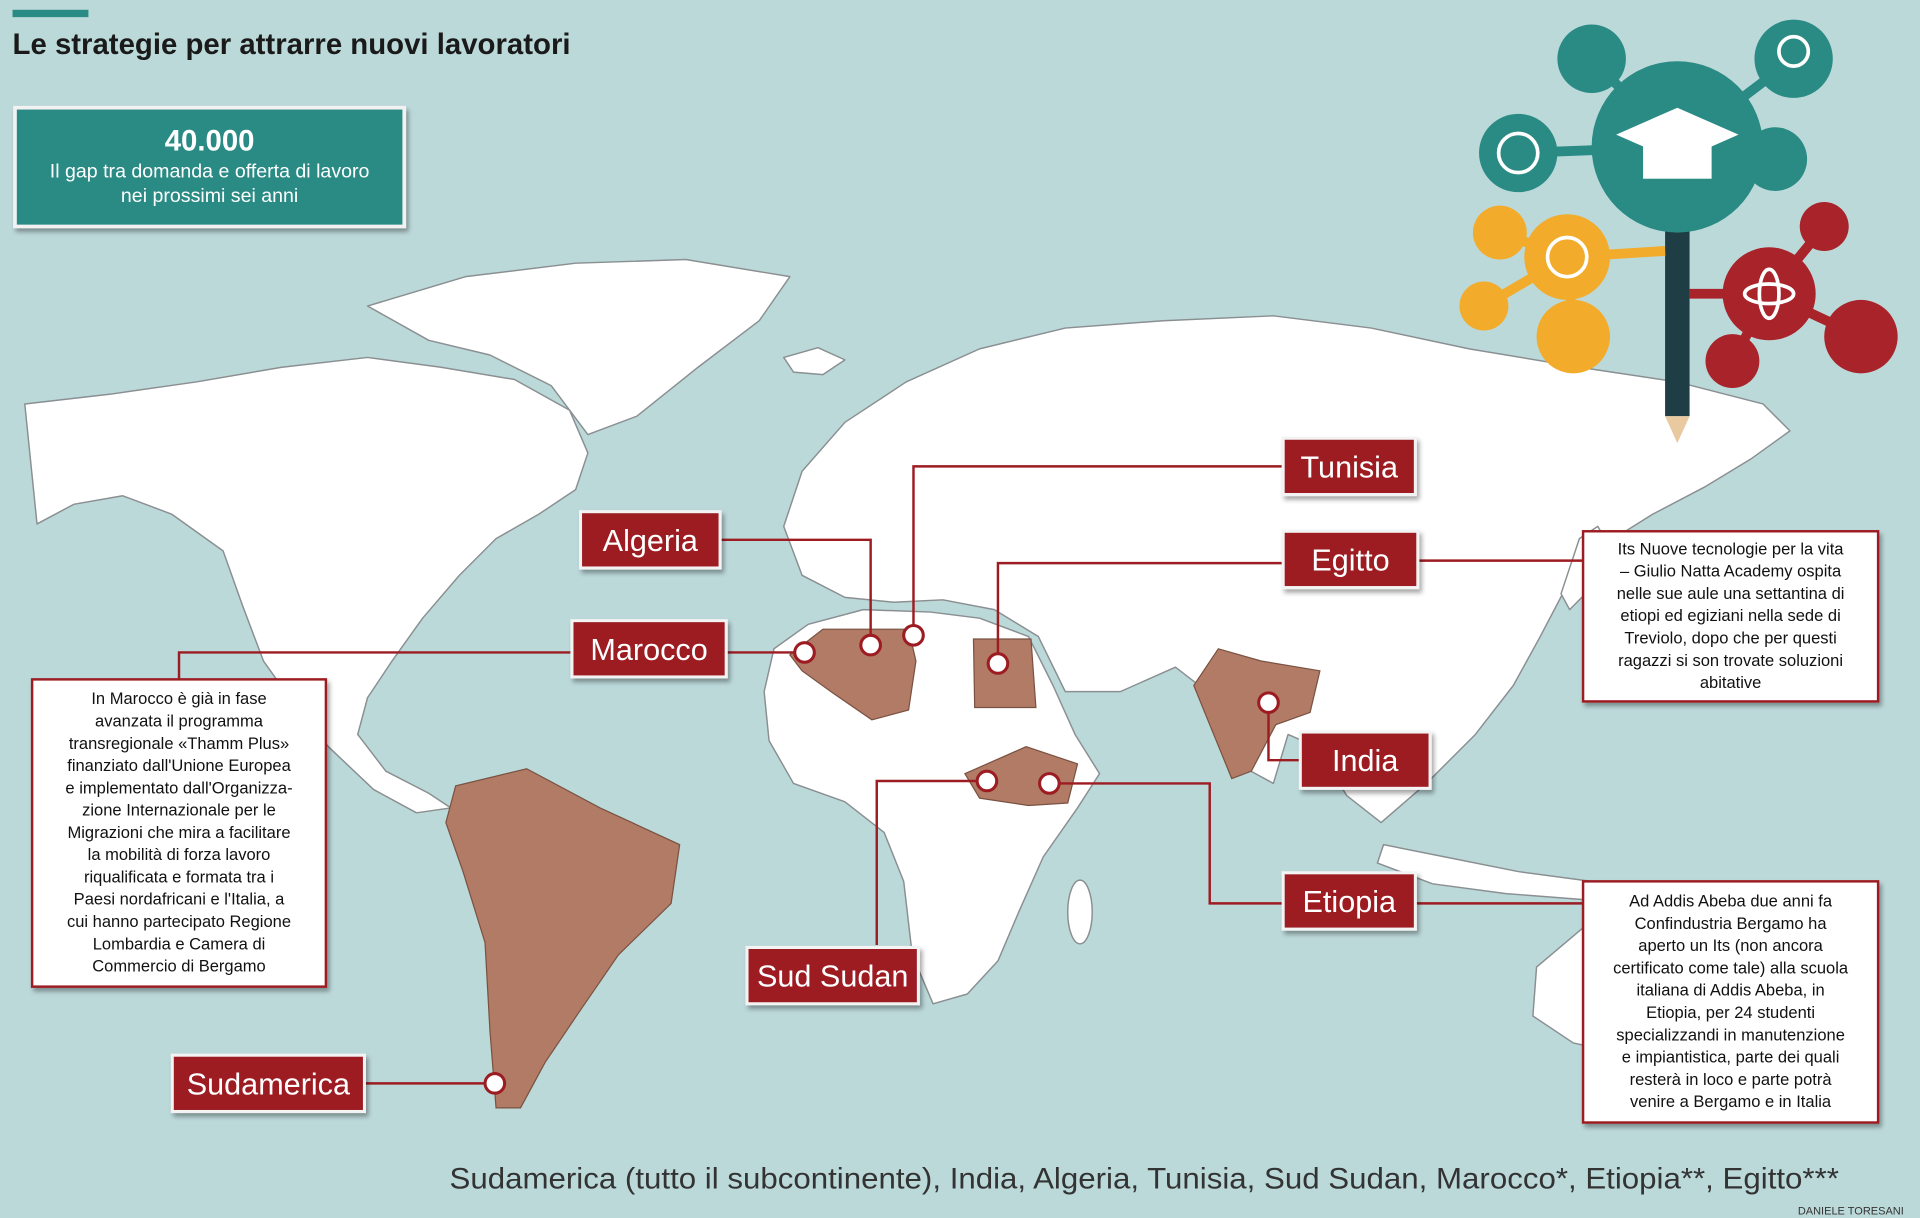 The image size is (1920, 1218). I want to click on bulb-glyph, so click(1794, 51).